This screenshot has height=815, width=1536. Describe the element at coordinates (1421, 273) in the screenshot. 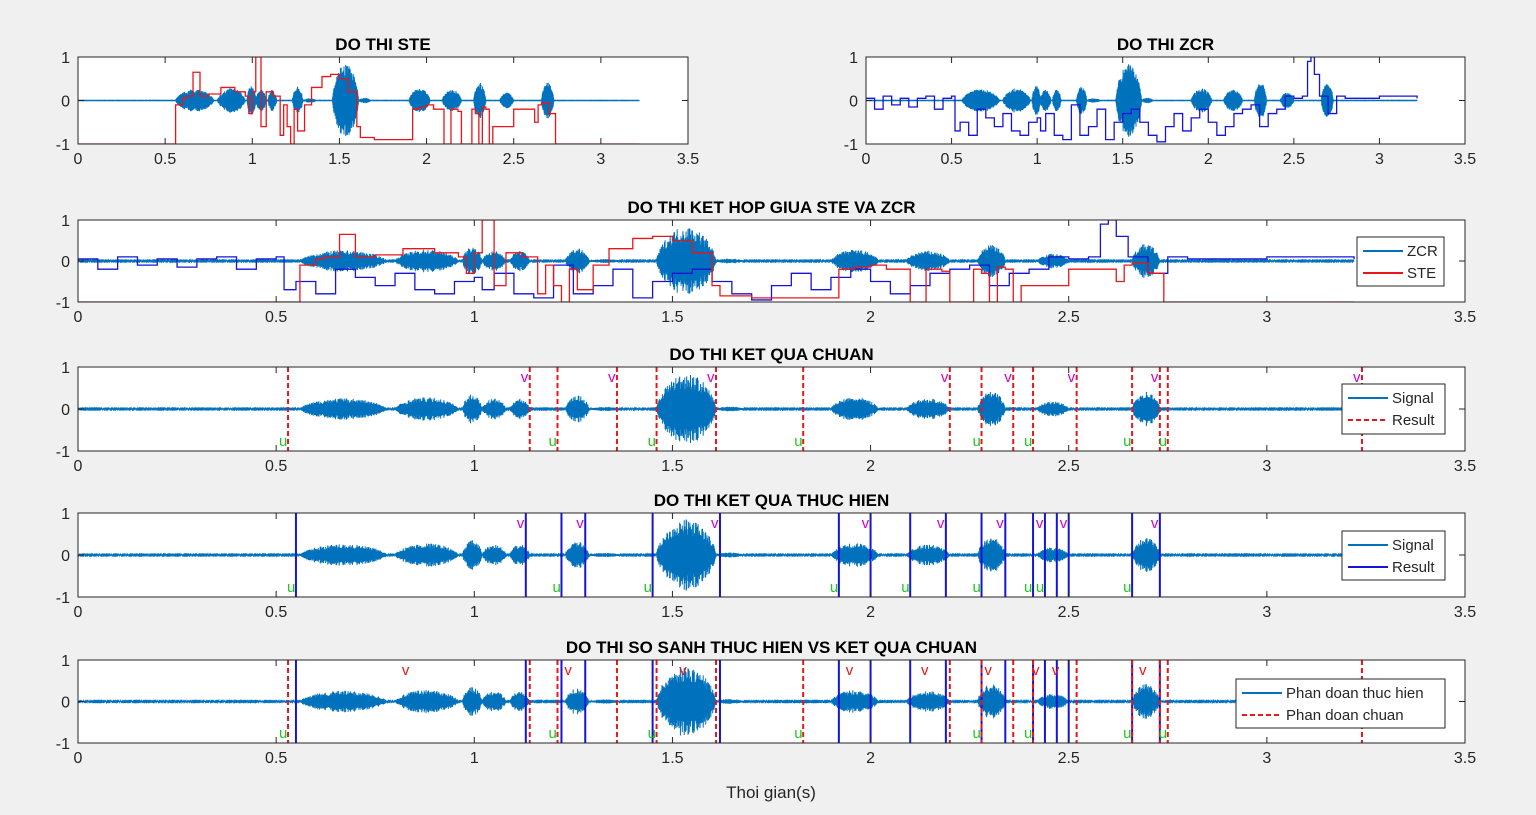

I see `legend-label: STE` at that location.